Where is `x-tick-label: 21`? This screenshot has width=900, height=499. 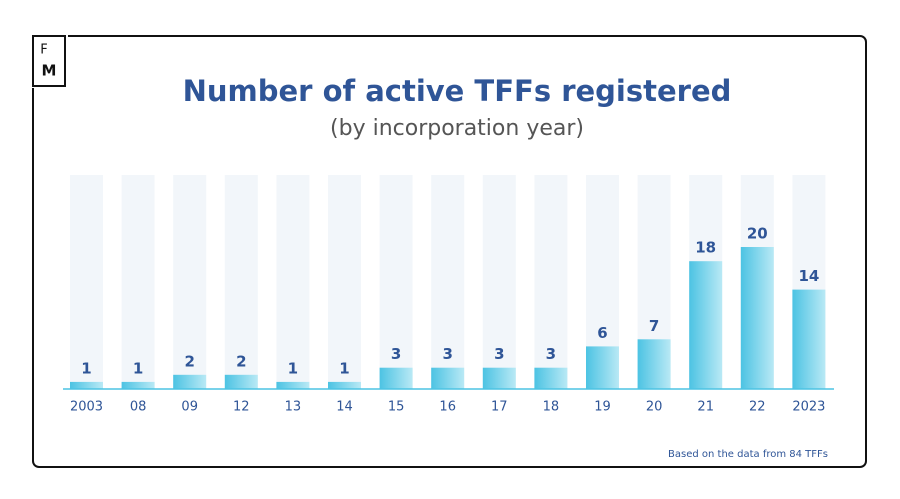
x-tick-label: 21 is located at coordinates (705, 407).